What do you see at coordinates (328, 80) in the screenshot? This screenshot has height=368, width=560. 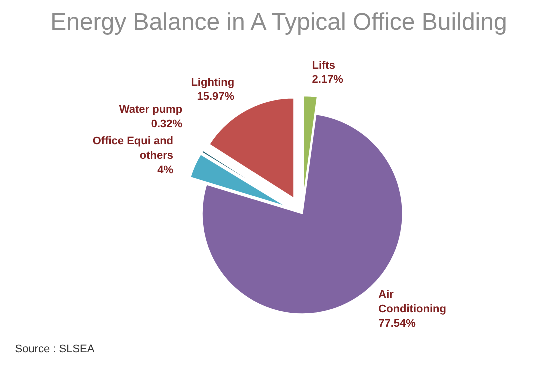 I see `data-label: 2.17%` at bounding box center [328, 80].